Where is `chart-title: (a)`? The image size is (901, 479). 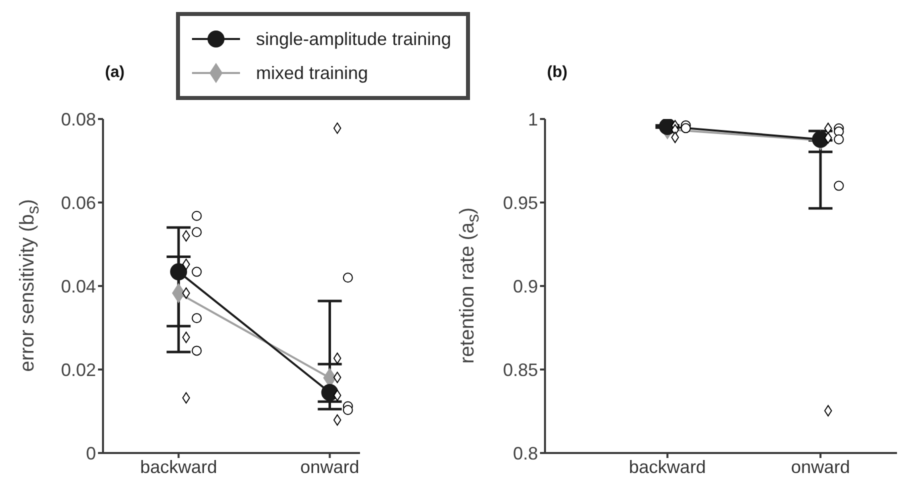
chart-title: (a) is located at coordinates (115, 73).